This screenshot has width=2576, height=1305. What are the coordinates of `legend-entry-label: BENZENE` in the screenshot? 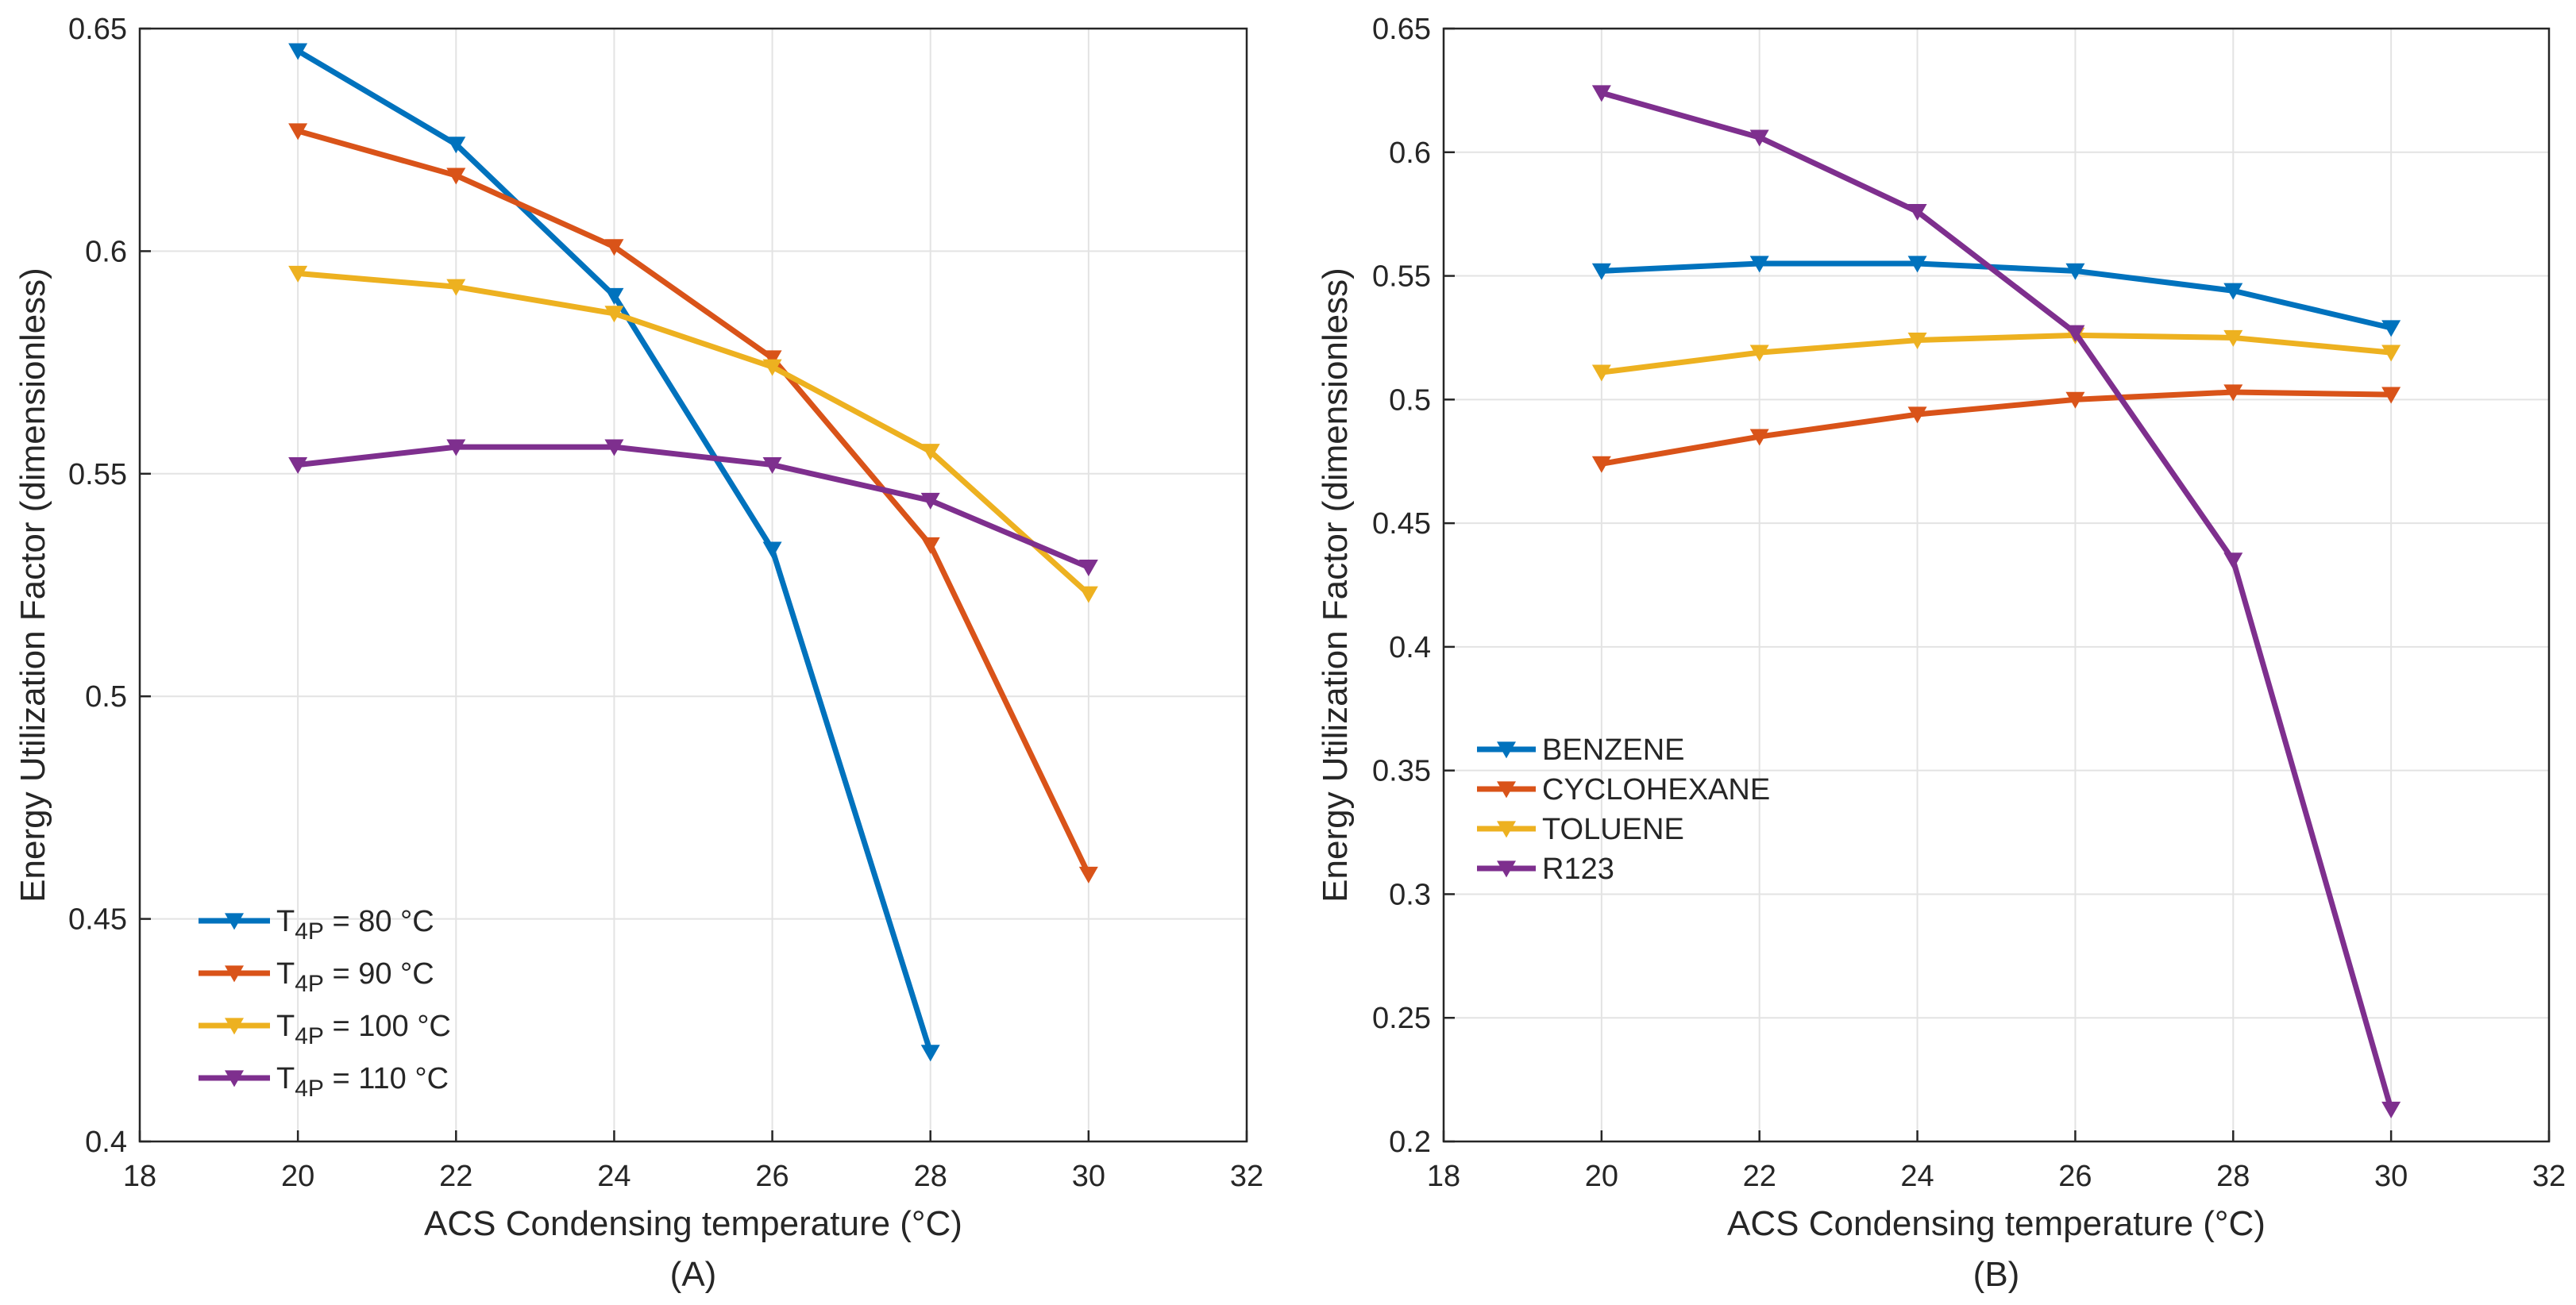 It's located at (1613, 750).